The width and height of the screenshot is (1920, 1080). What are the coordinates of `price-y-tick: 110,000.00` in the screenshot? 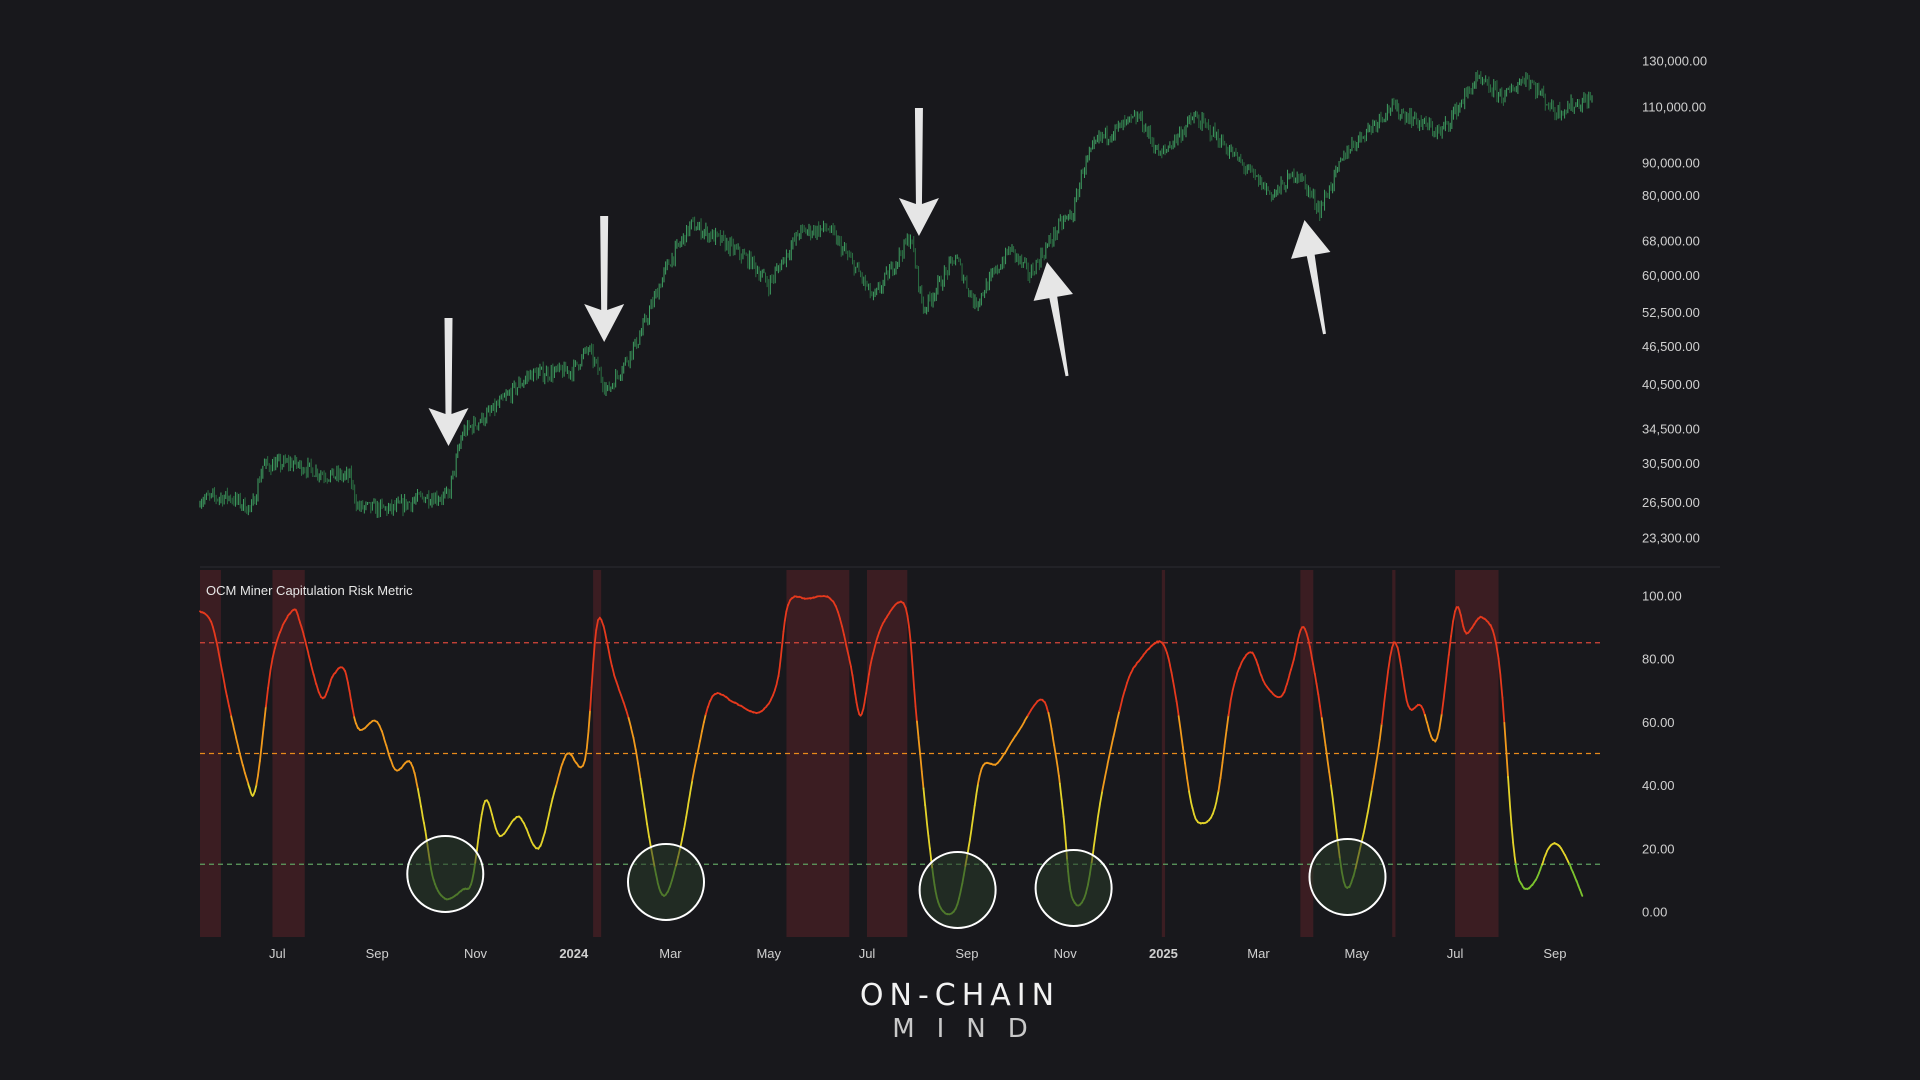 It's located at (1674, 107).